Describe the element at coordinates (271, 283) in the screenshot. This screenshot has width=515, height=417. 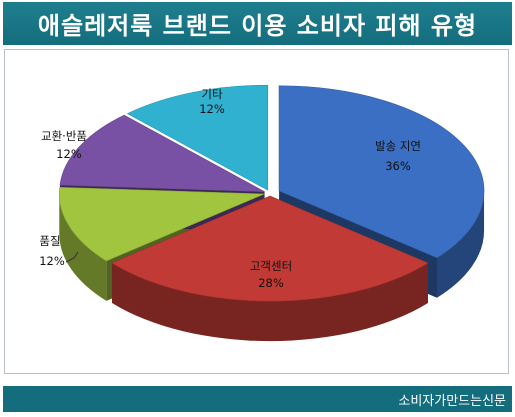
I see `slice-value-고객센터: 28%` at that location.